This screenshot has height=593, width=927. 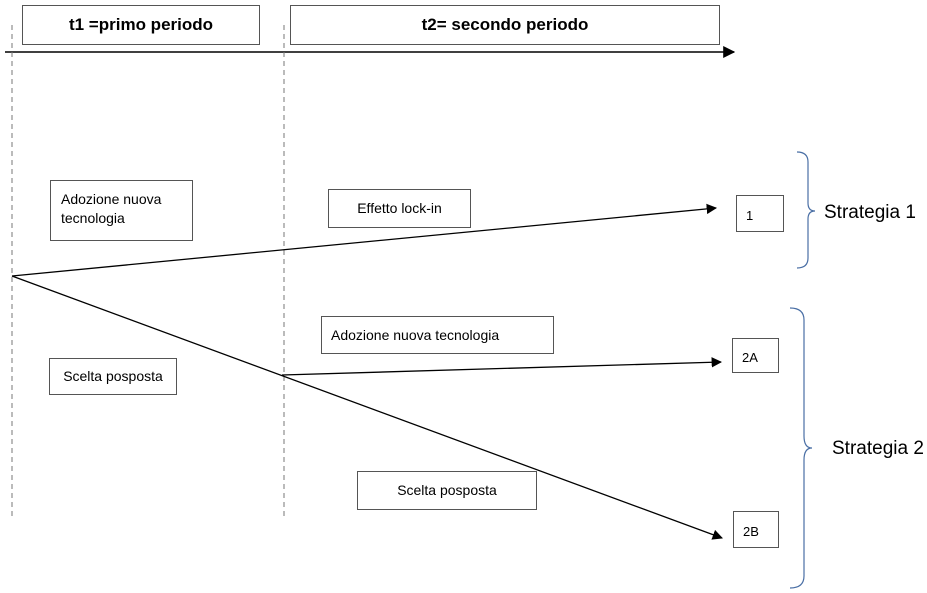 What do you see at coordinates (113, 376) in the screenshot?
I see `label-scelta-t1: Scelta posposta` at bounding box center [113, 376].